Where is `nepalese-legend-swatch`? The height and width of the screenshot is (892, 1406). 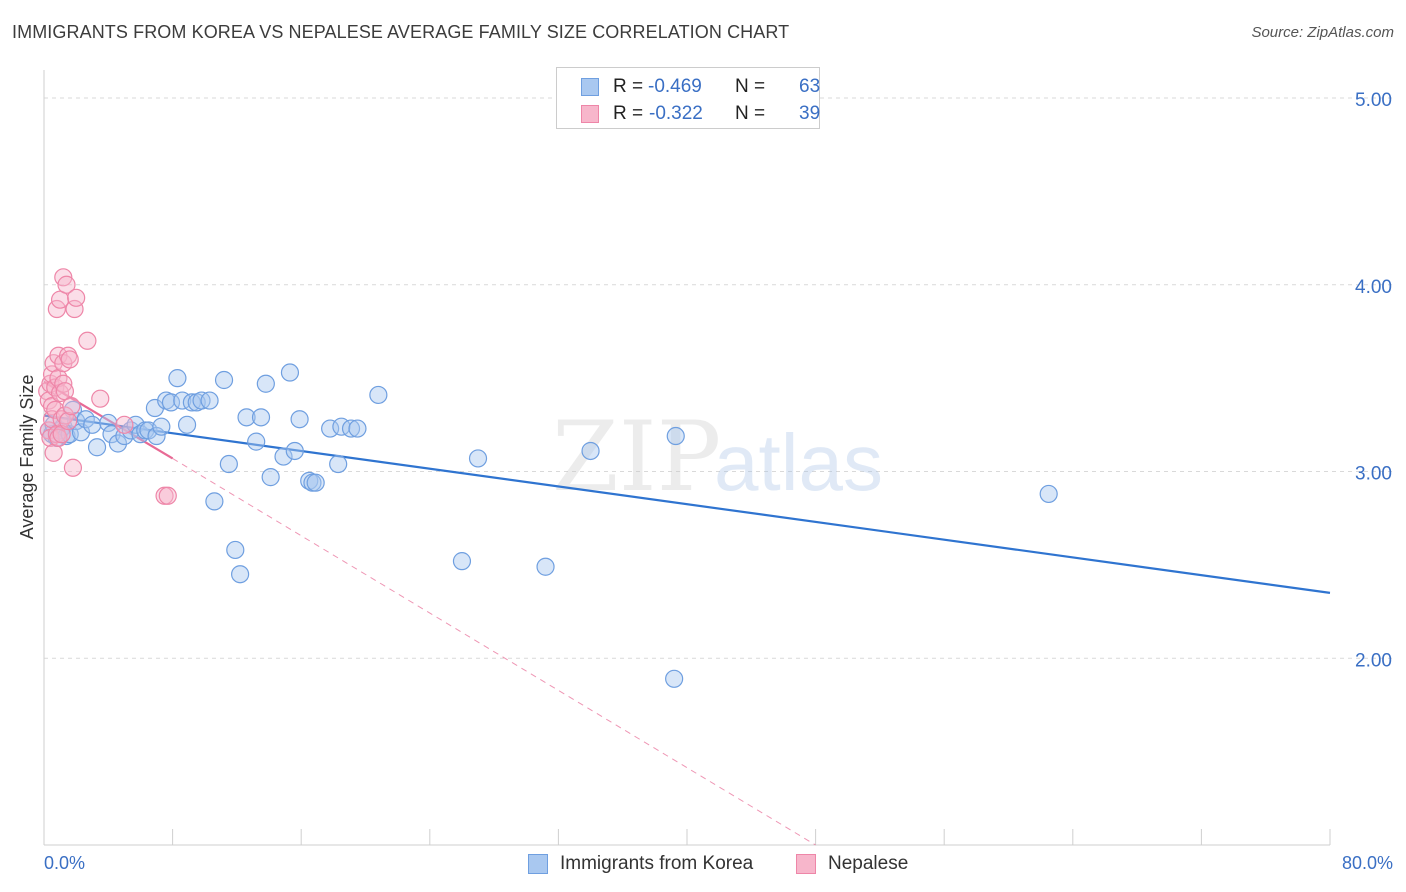 nepalese-legend-swatch is located at coordinates (806, 864).